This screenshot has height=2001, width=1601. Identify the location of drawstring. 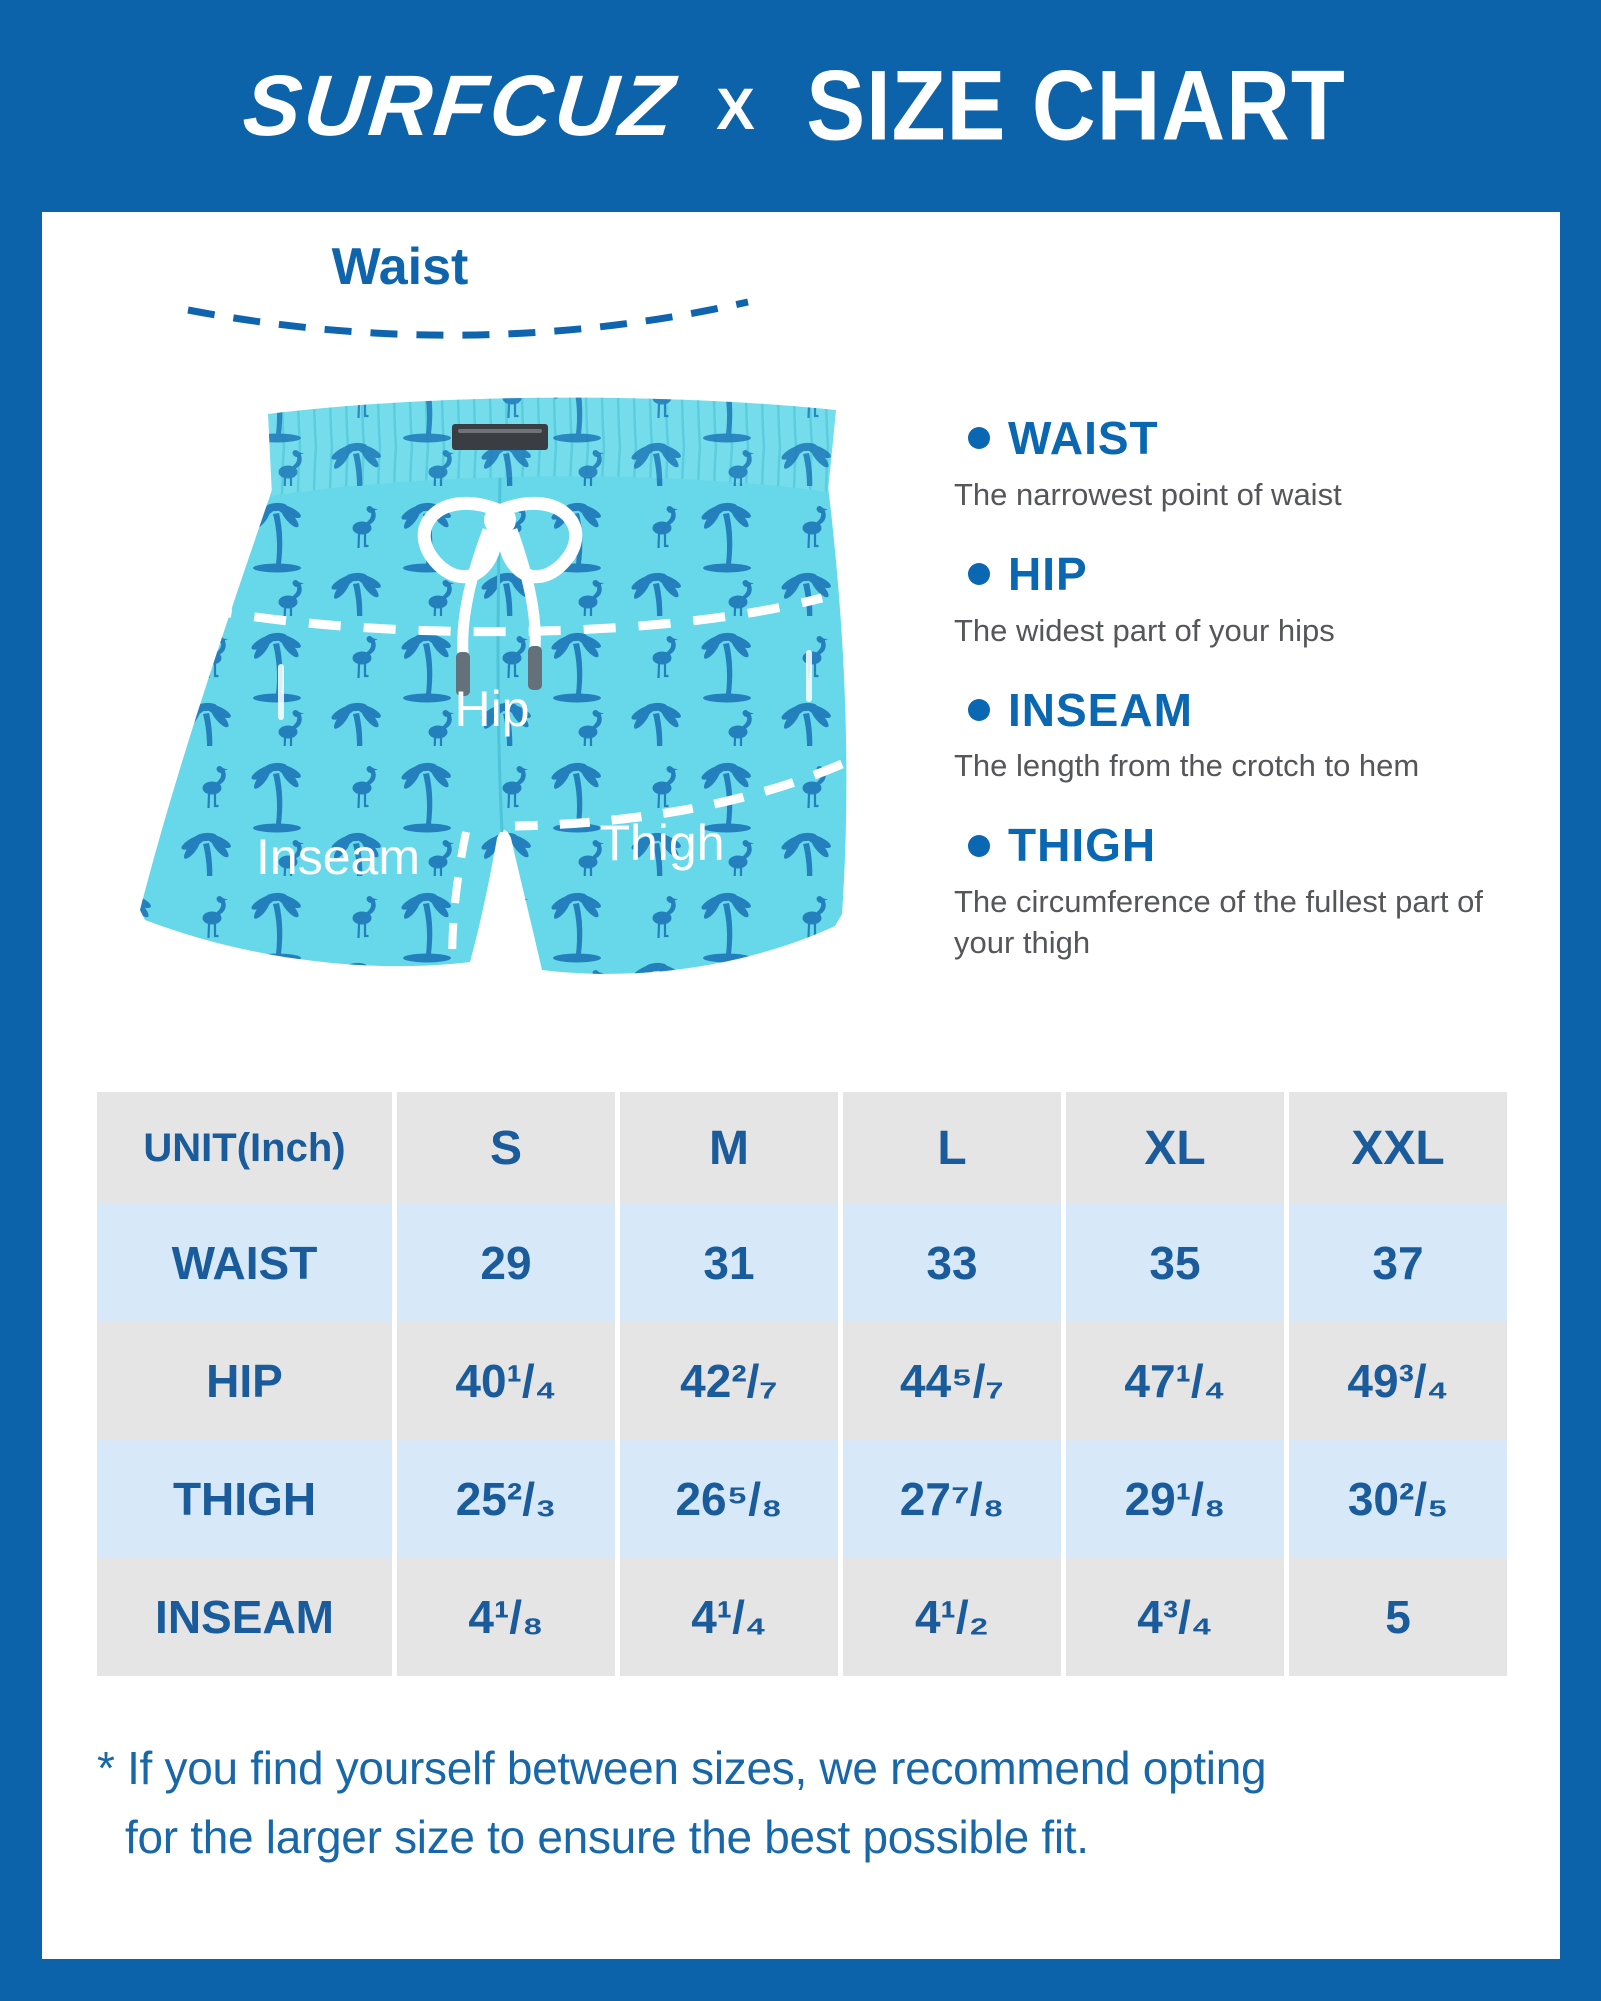
(500, 596).